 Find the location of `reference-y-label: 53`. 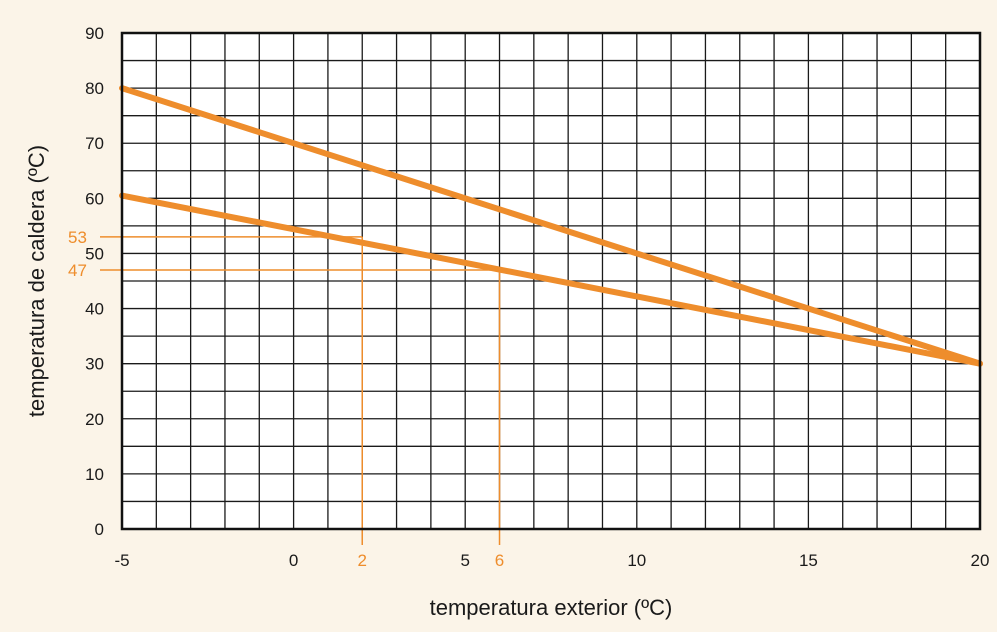

reference-y-label: 53 is located at coordinates (77, 237).